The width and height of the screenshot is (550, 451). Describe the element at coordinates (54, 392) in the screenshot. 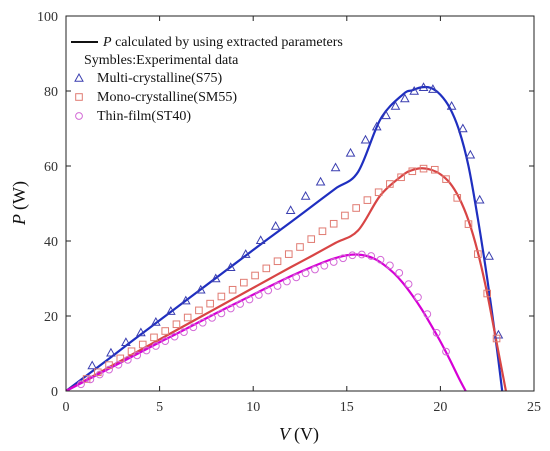

I see `y-tick-label: 0` at that location.